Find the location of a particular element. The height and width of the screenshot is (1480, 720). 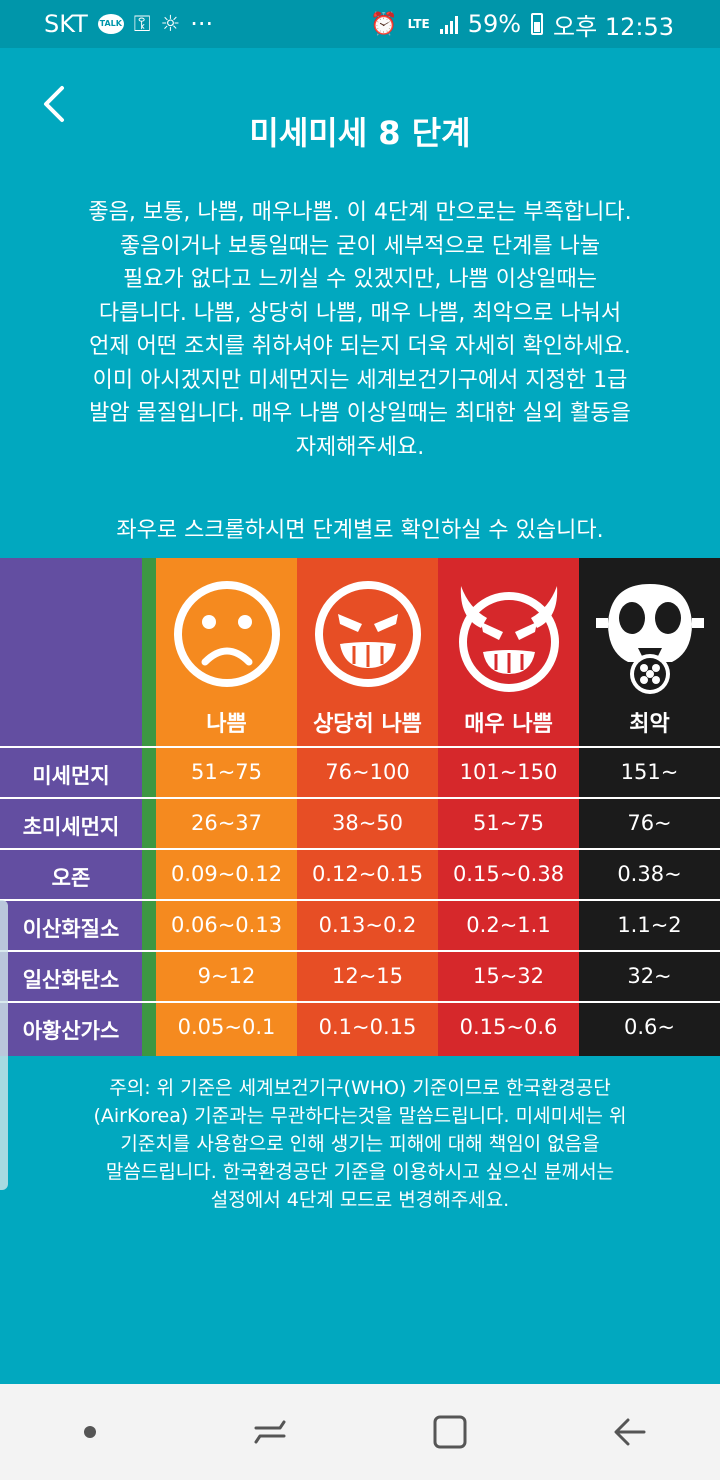

sun-icon: ☼ is located at coordinates (170, 24).